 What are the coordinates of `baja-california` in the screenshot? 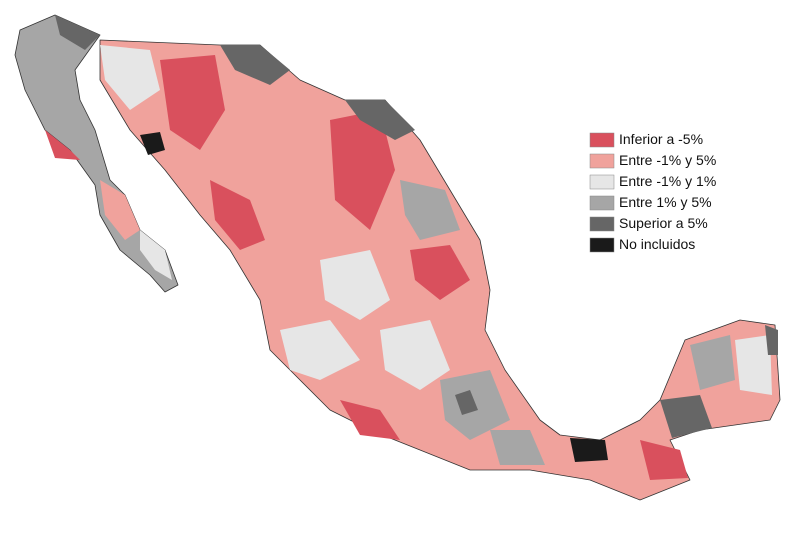 It's located at (96, 153).